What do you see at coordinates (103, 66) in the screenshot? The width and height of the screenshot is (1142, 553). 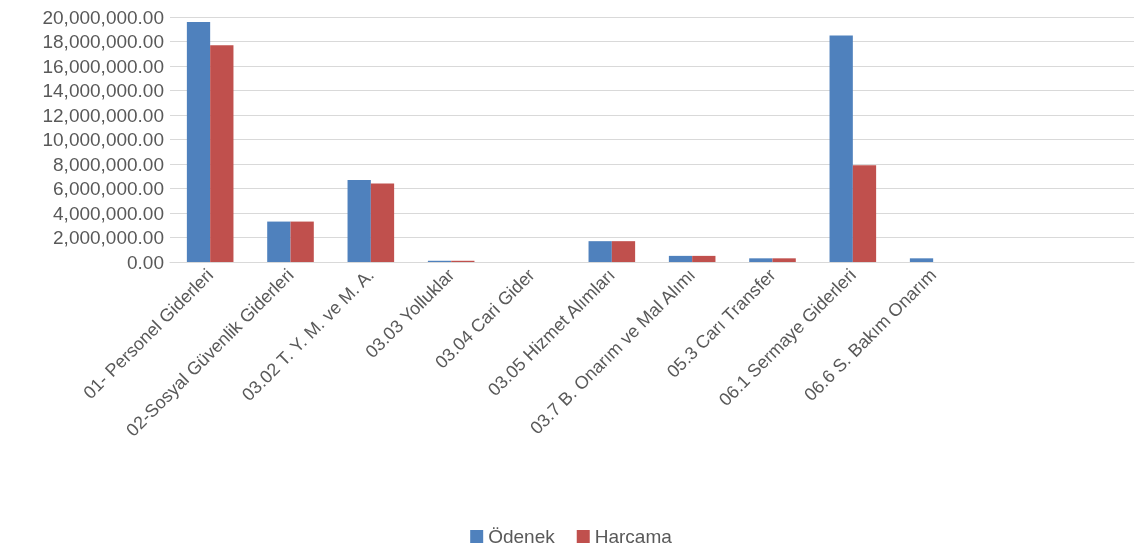 I see `y-tick-label: 16,000,000.00` at bounding box center [103, 66].